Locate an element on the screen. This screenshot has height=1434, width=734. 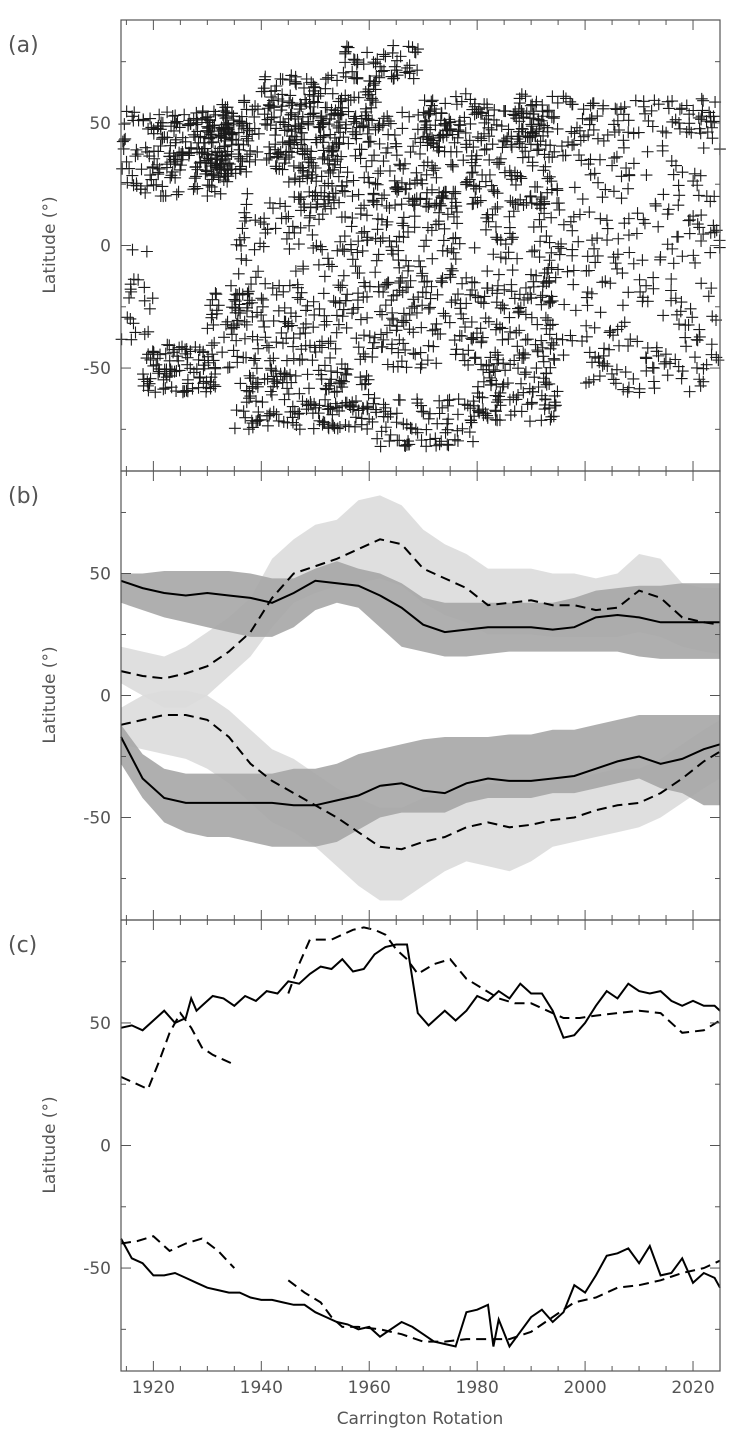
panel-c-xtick-label: 1980 is located at coordinates (477, 1388).